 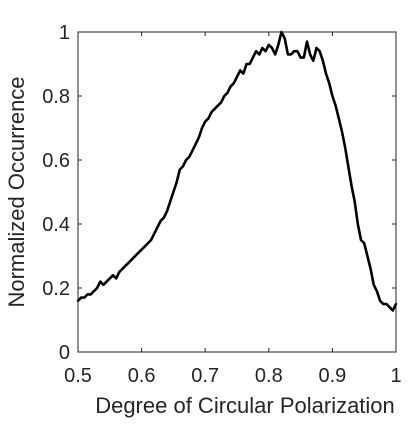 What do you see at coordinates (64, 353) in the screenshot?
I see `y-tick-label: 0` at bounding box center [64, 353].